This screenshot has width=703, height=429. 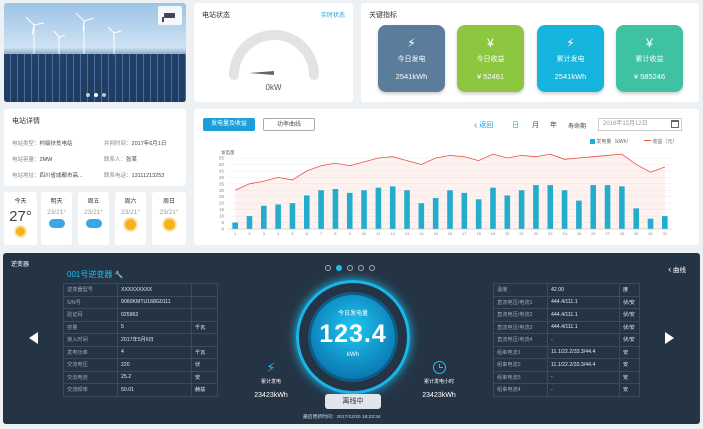 I want to click on x-tick-label: 14, so click(x=421, y=233).